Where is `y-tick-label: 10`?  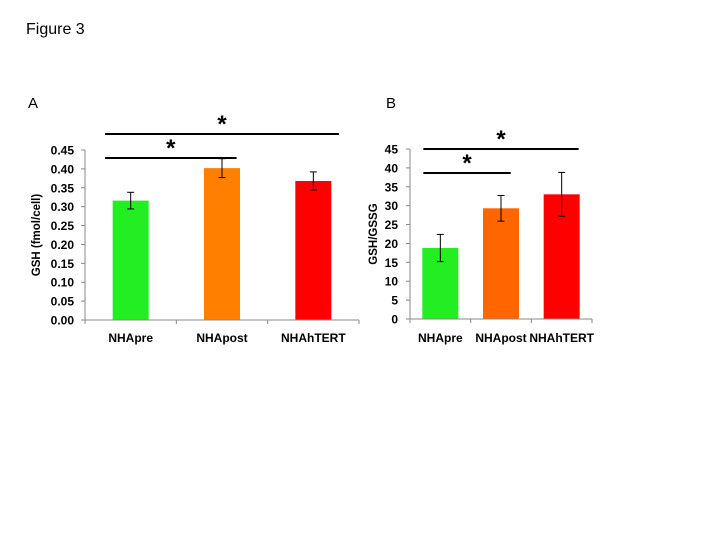
y-tick-label: 10 is located at coordinates (392, 282).